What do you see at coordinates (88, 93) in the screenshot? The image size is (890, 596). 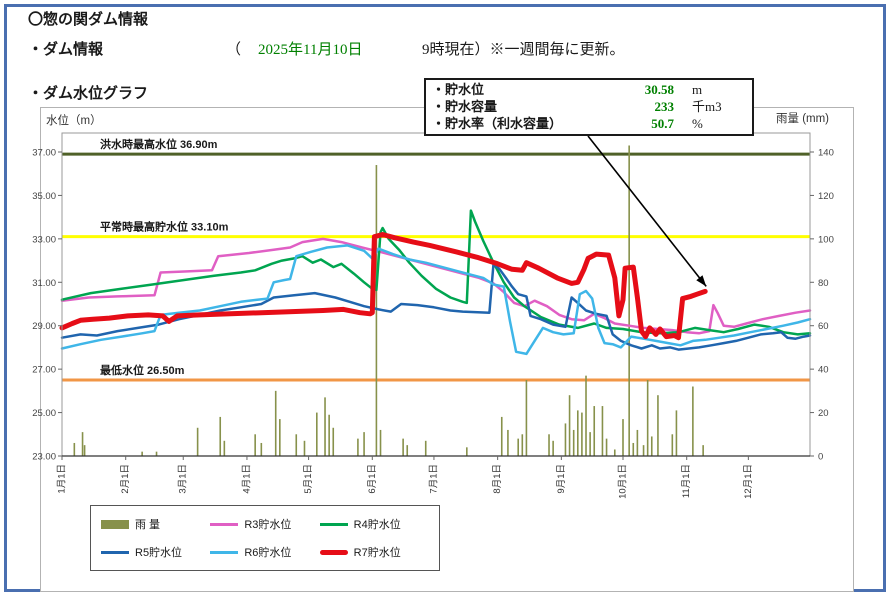 I see `graph-section-label: ・ダム水位グラフ` at bounding box center [88, 93].